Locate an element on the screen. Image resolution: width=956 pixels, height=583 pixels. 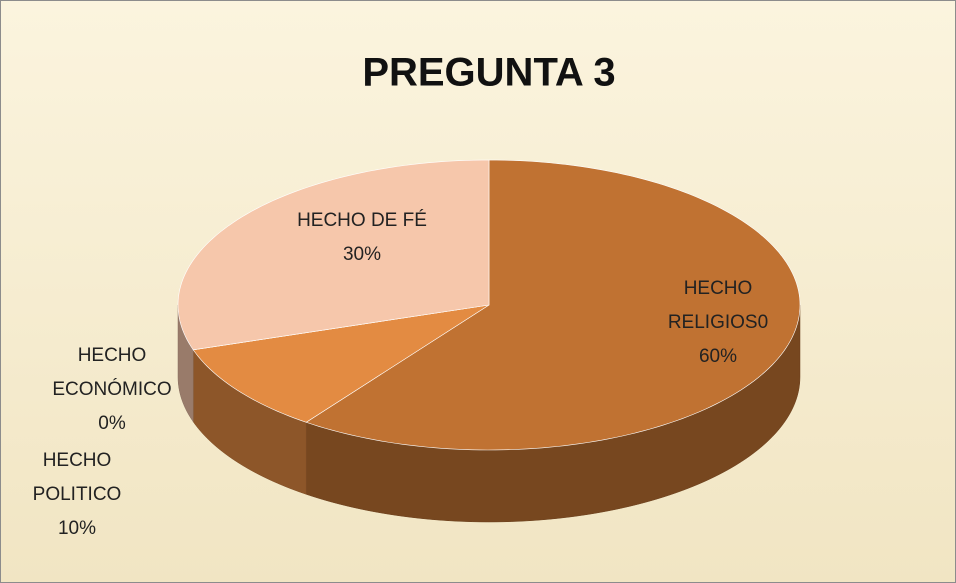
category-label: HECHO POLITICO is located at coordinates (77, 477).